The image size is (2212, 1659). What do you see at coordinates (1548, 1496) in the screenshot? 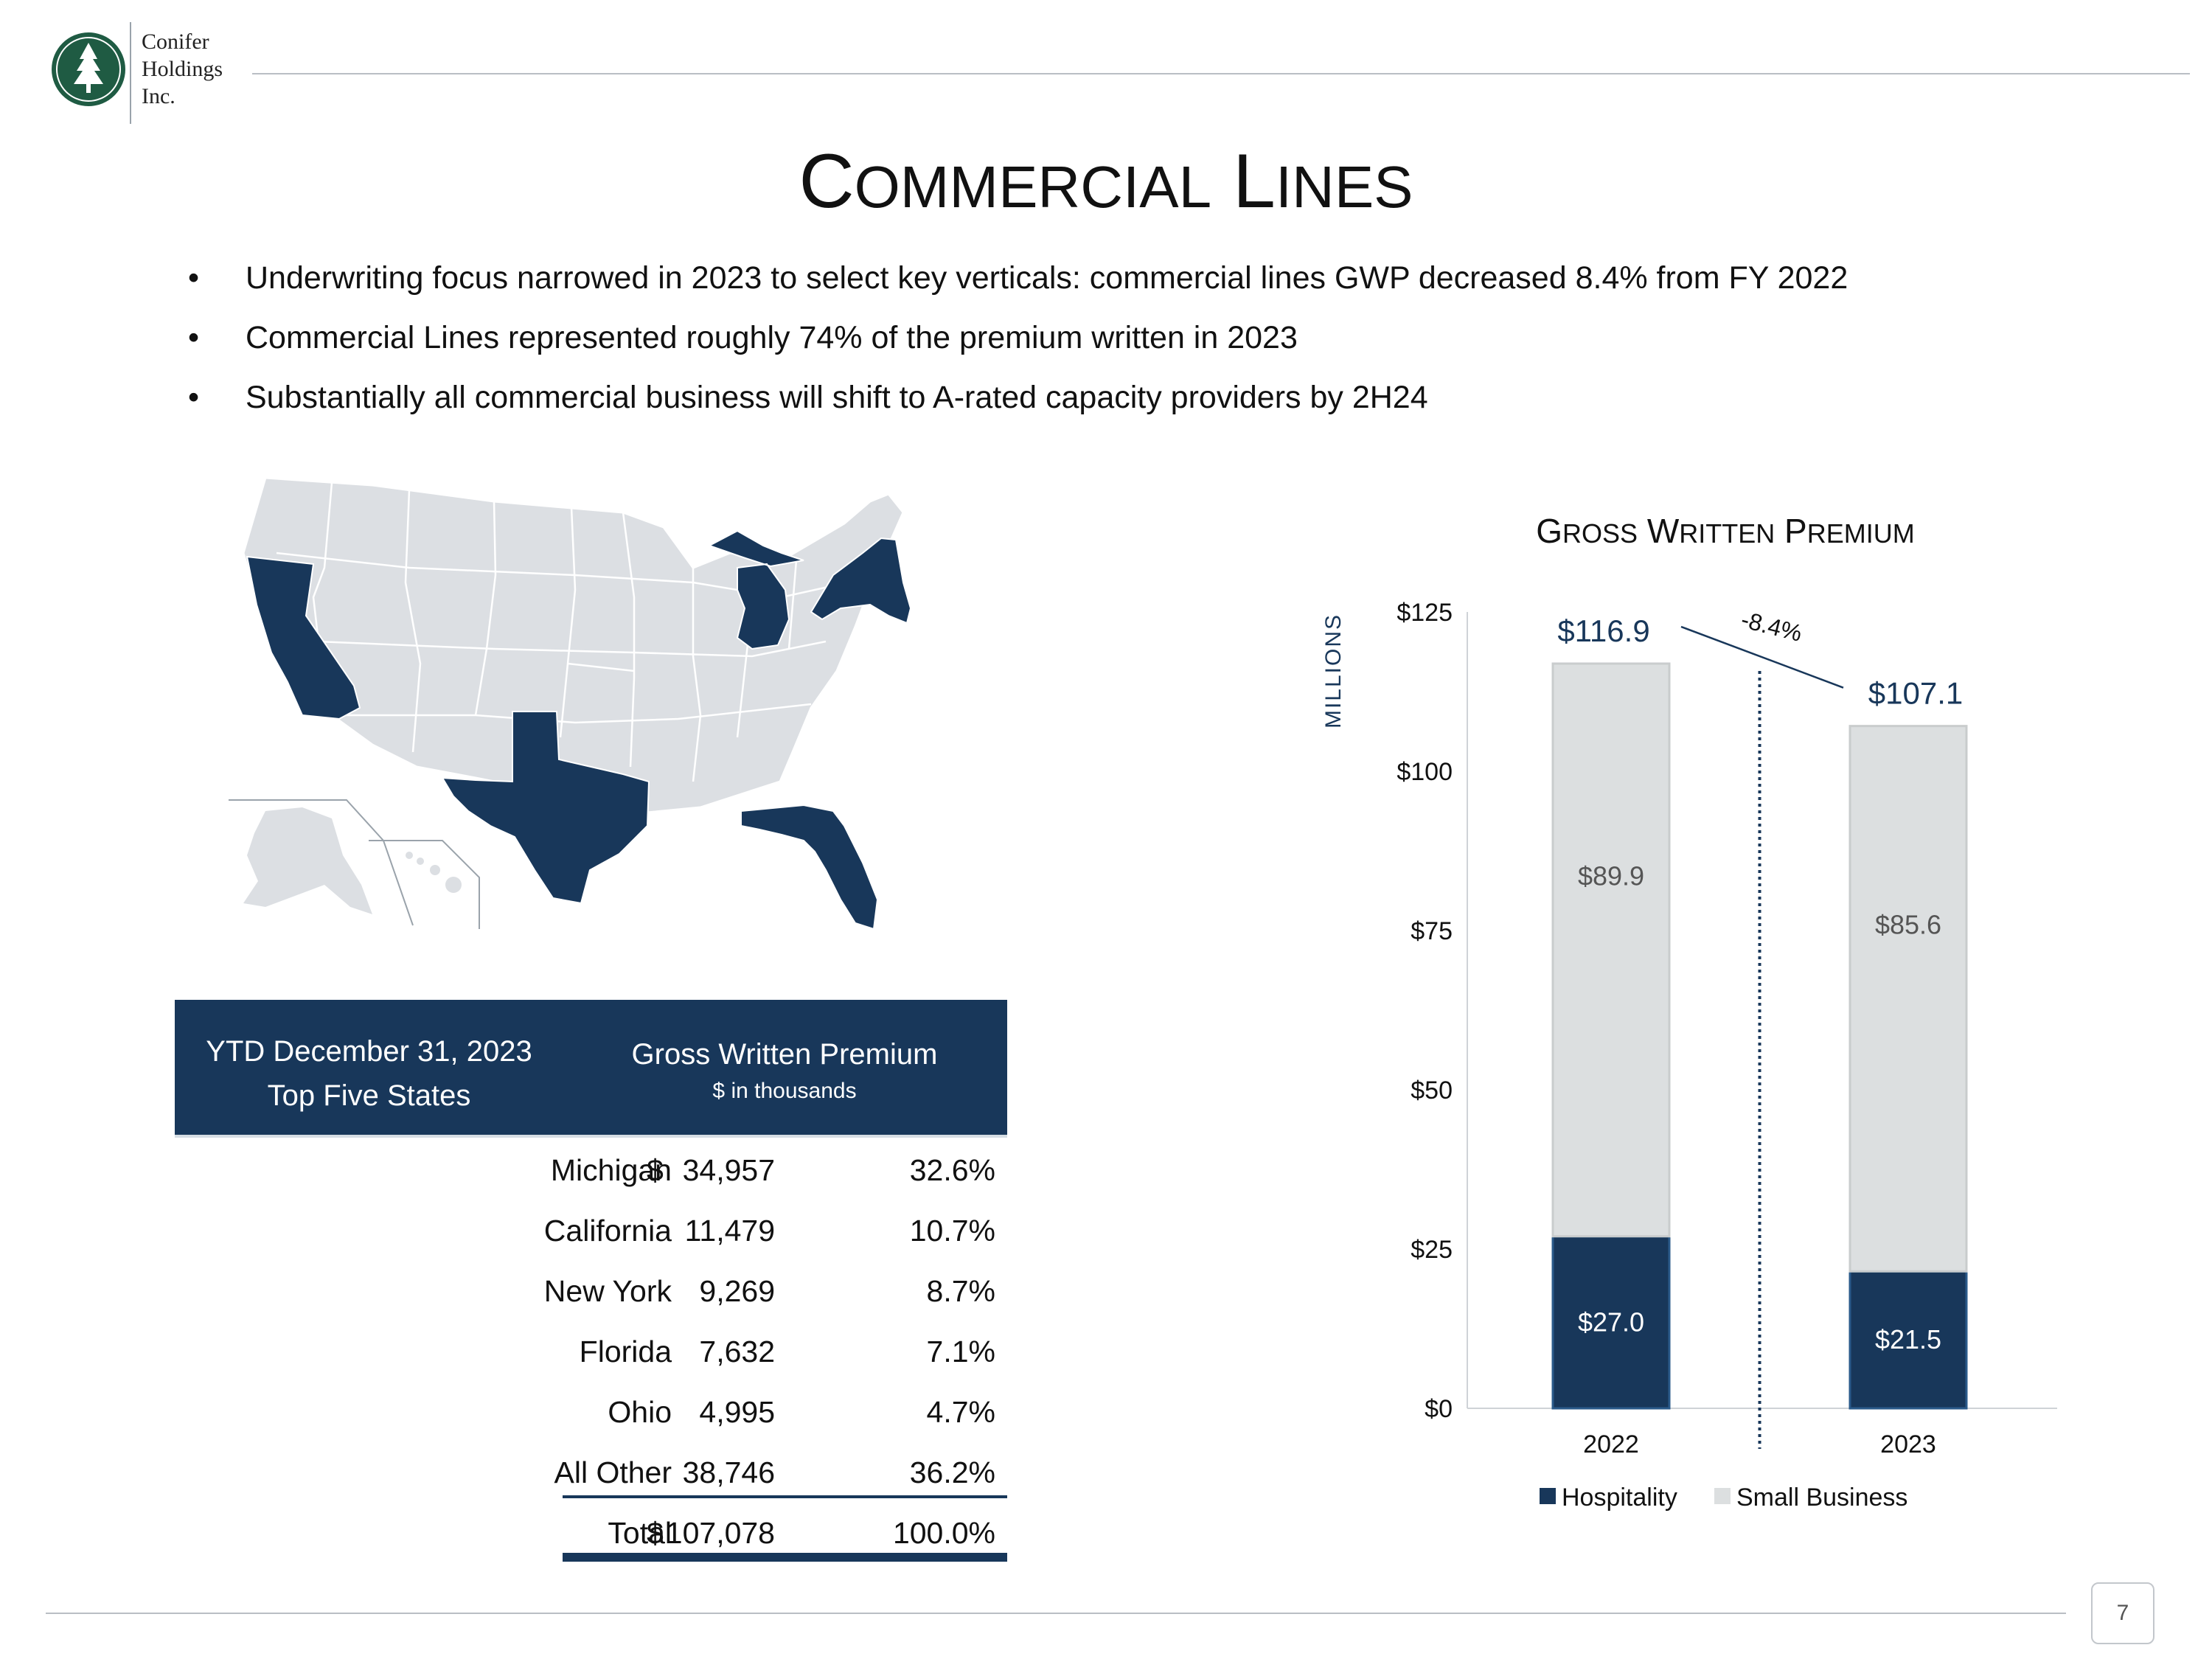
I see `legend-swatch` at bounding box center [1548, 1496].